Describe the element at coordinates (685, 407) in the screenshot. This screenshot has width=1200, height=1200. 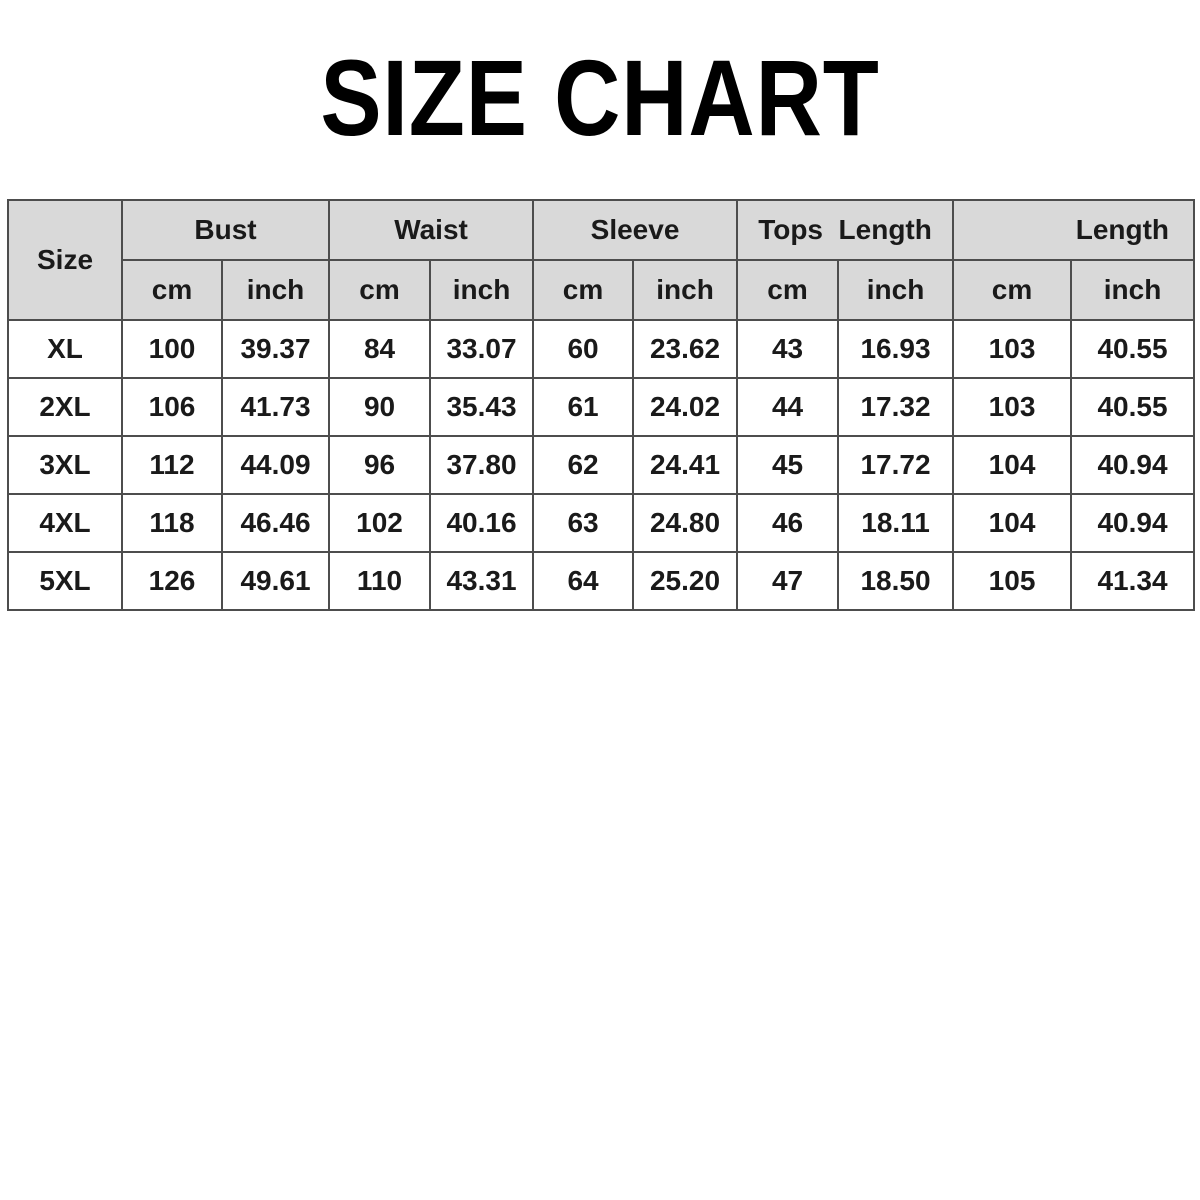
I see `value-cell: 24.02` at that location.